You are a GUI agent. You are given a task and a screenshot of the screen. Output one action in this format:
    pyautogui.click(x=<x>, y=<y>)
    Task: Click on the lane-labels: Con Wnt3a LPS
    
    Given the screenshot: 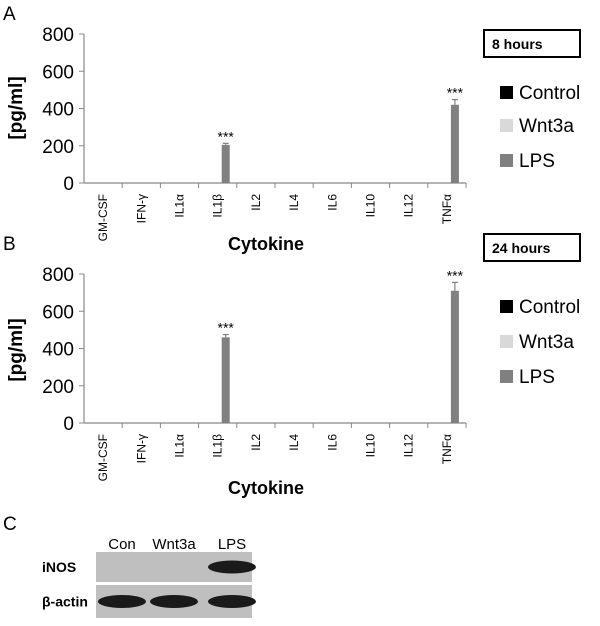 What is the action you would take?
    pyautogui.click(x=177, y=544)
    